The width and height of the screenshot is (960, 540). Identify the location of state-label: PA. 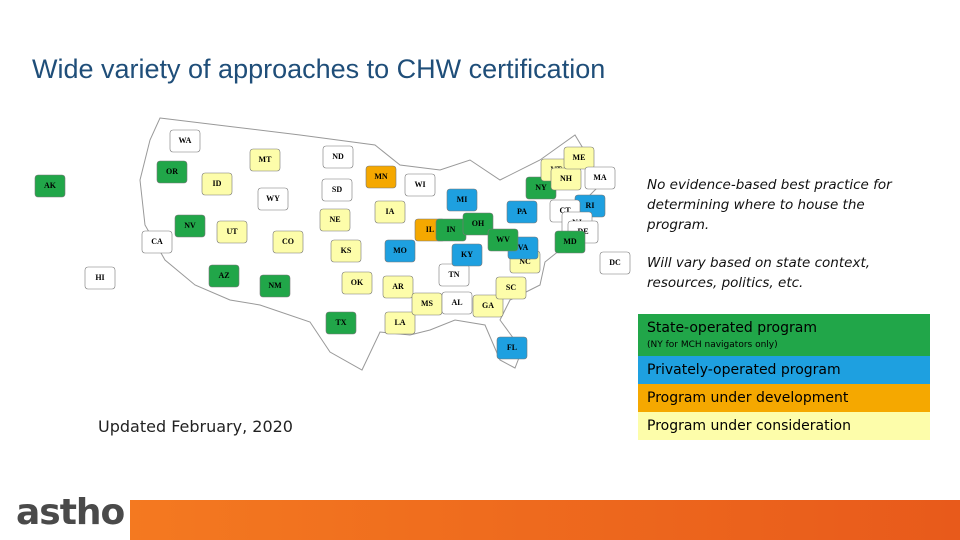
(522, 211).